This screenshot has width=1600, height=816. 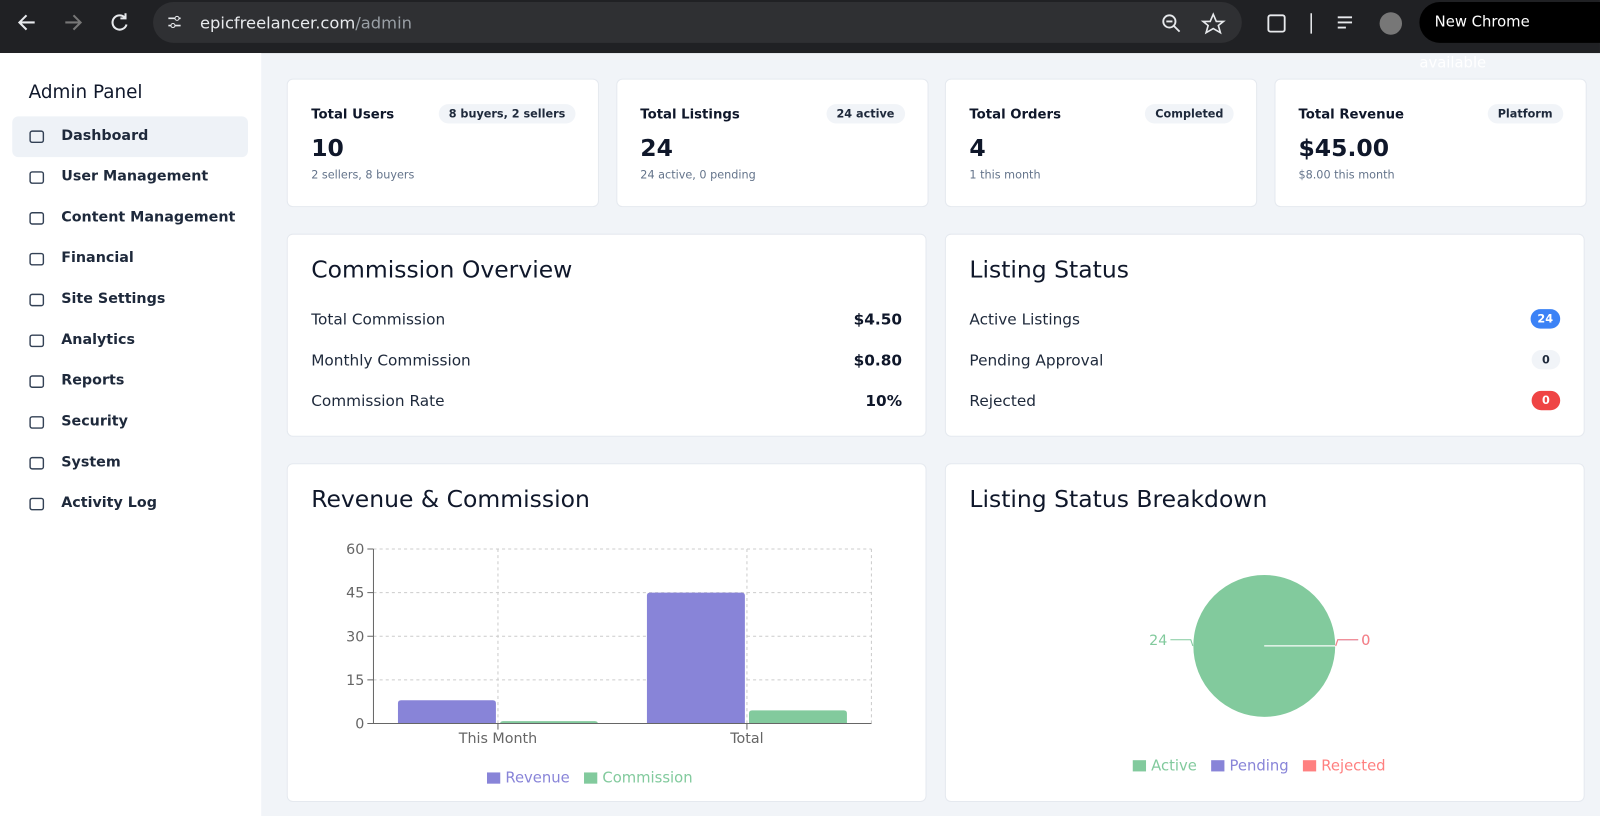 What do you see at coordinates (130, 422) in the screenshot?
I see `nav-item: Security` at bounding box center [130, 422].